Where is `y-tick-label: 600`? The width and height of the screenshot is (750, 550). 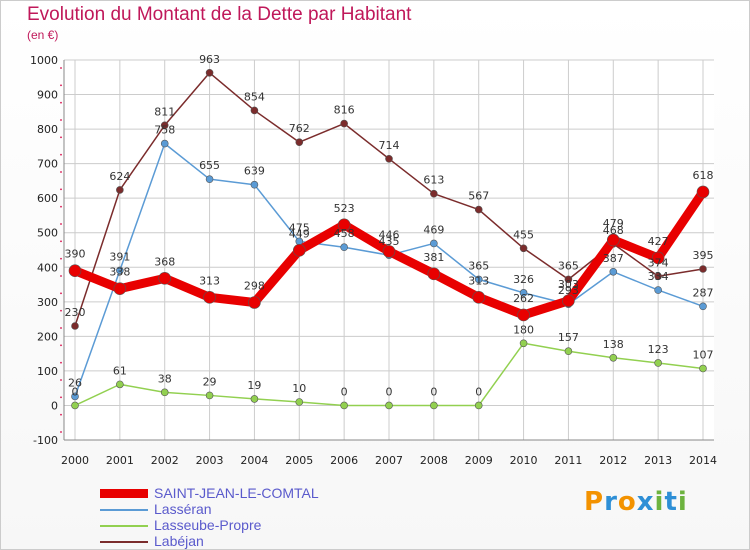 y-tick-label: 600 is located at coordinates (47, 198).